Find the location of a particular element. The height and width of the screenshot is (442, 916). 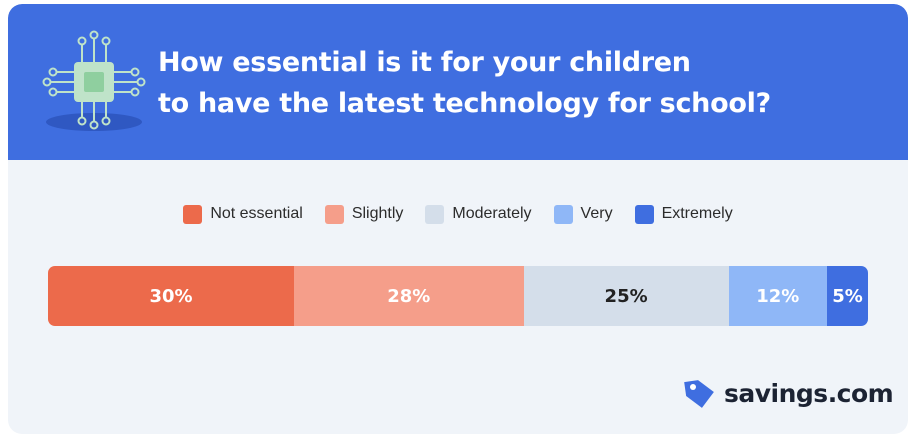

price-tag-icon is located at coordinates (699, 394).